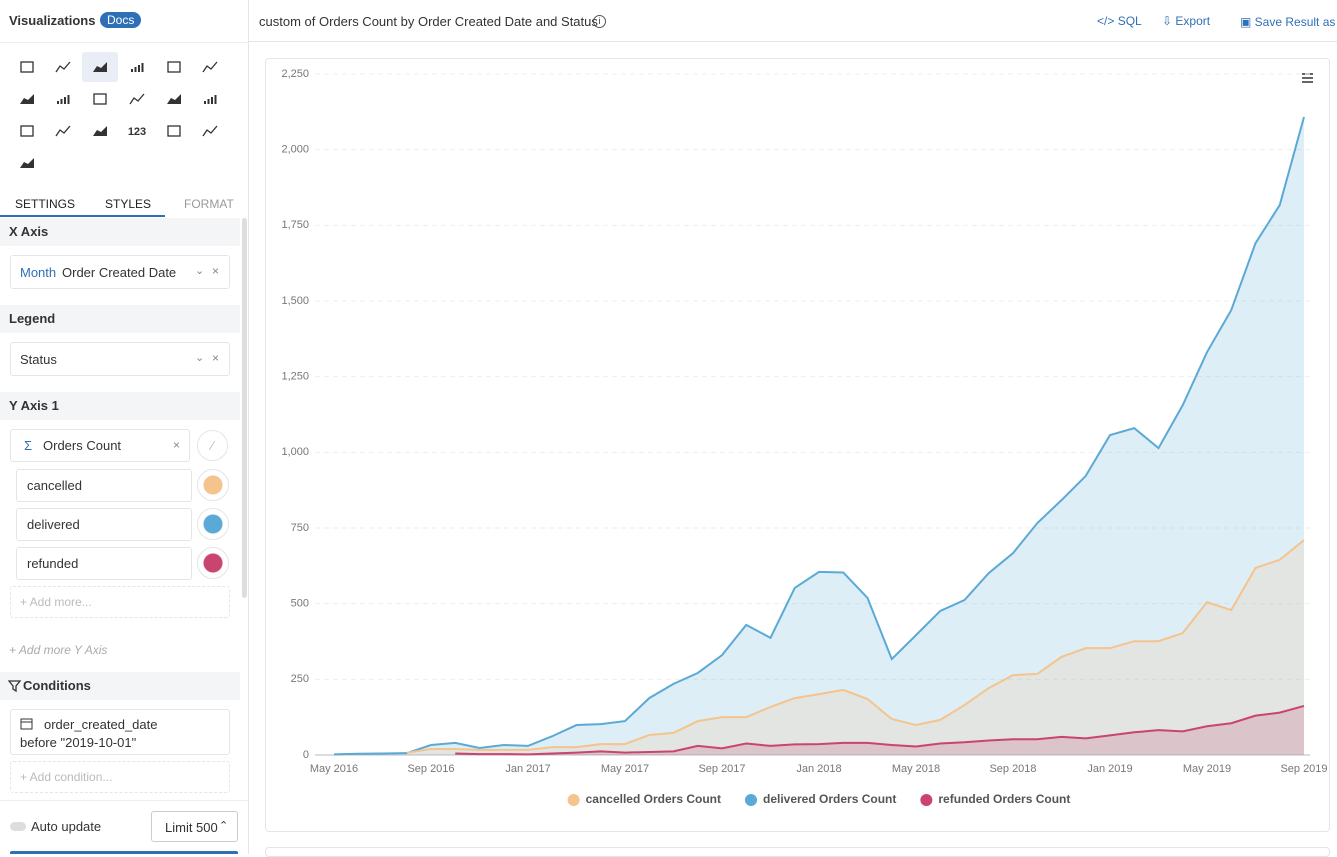  What do you see at coordinates (212, 445) in the screenshot?
I see `axis-options: ∕` at bounding box center [212, 445].